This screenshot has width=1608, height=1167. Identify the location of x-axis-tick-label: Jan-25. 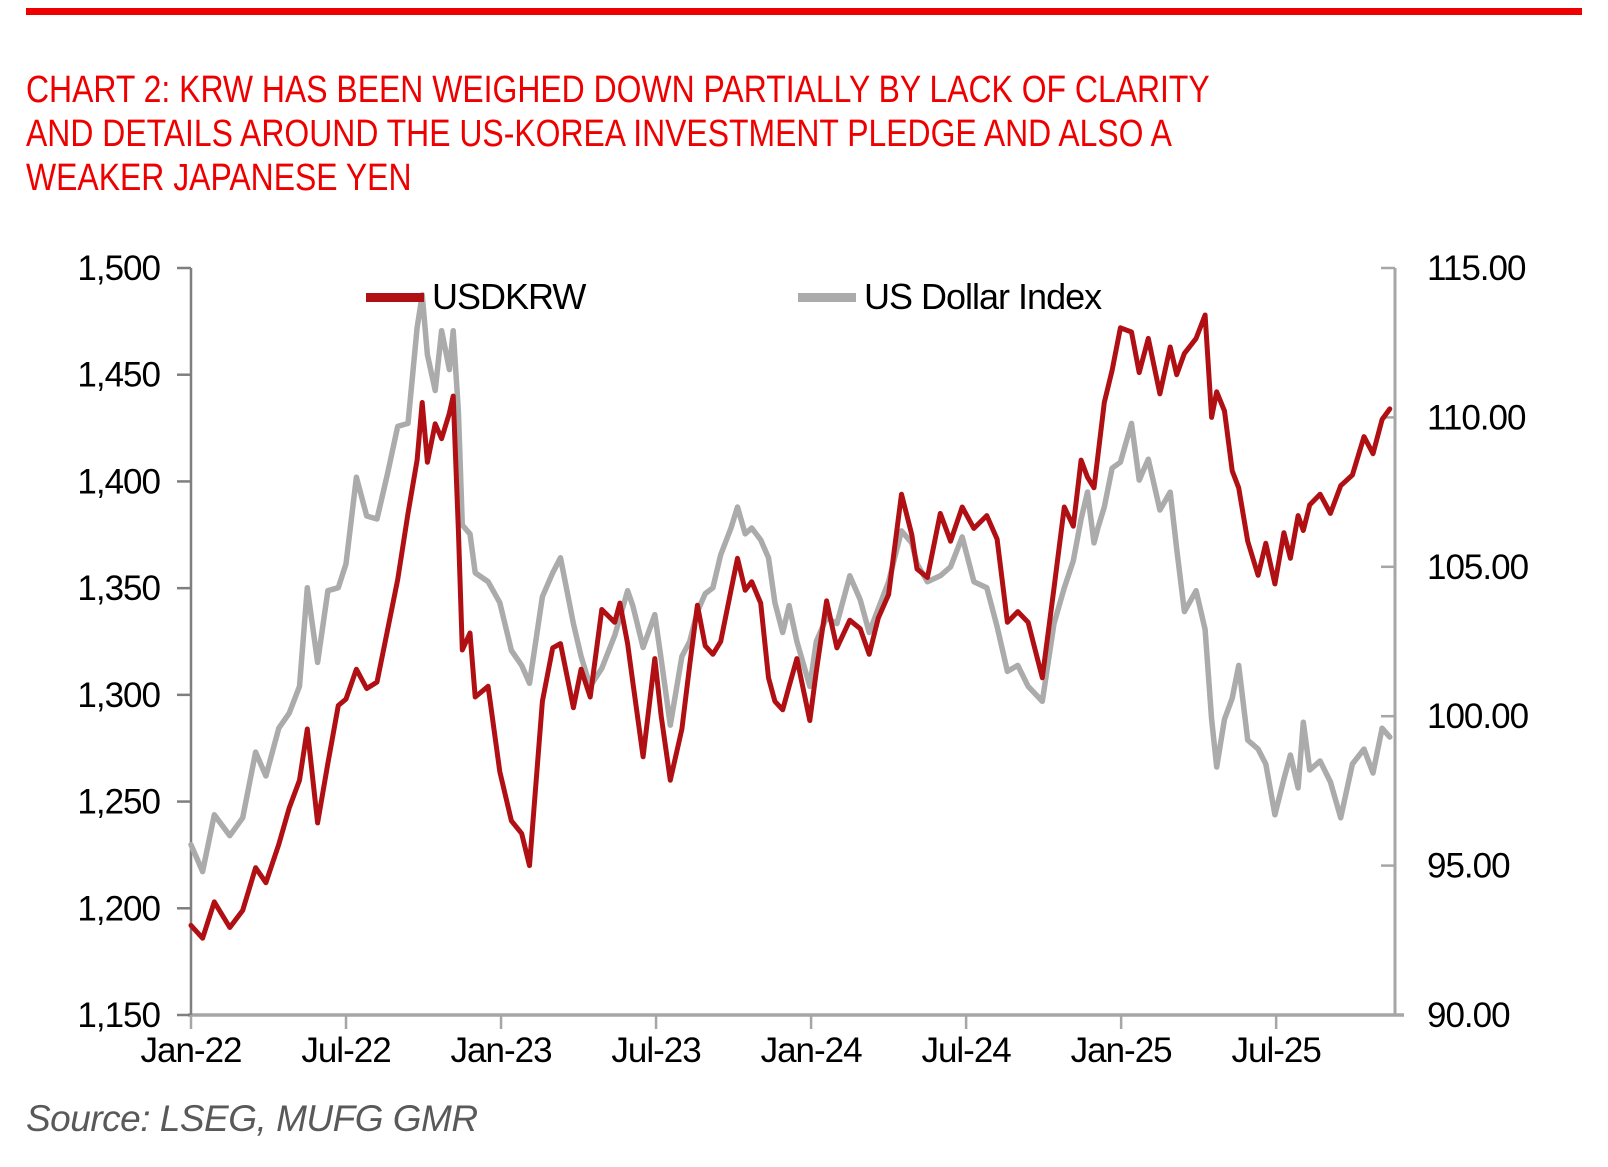
(1121, 1050).